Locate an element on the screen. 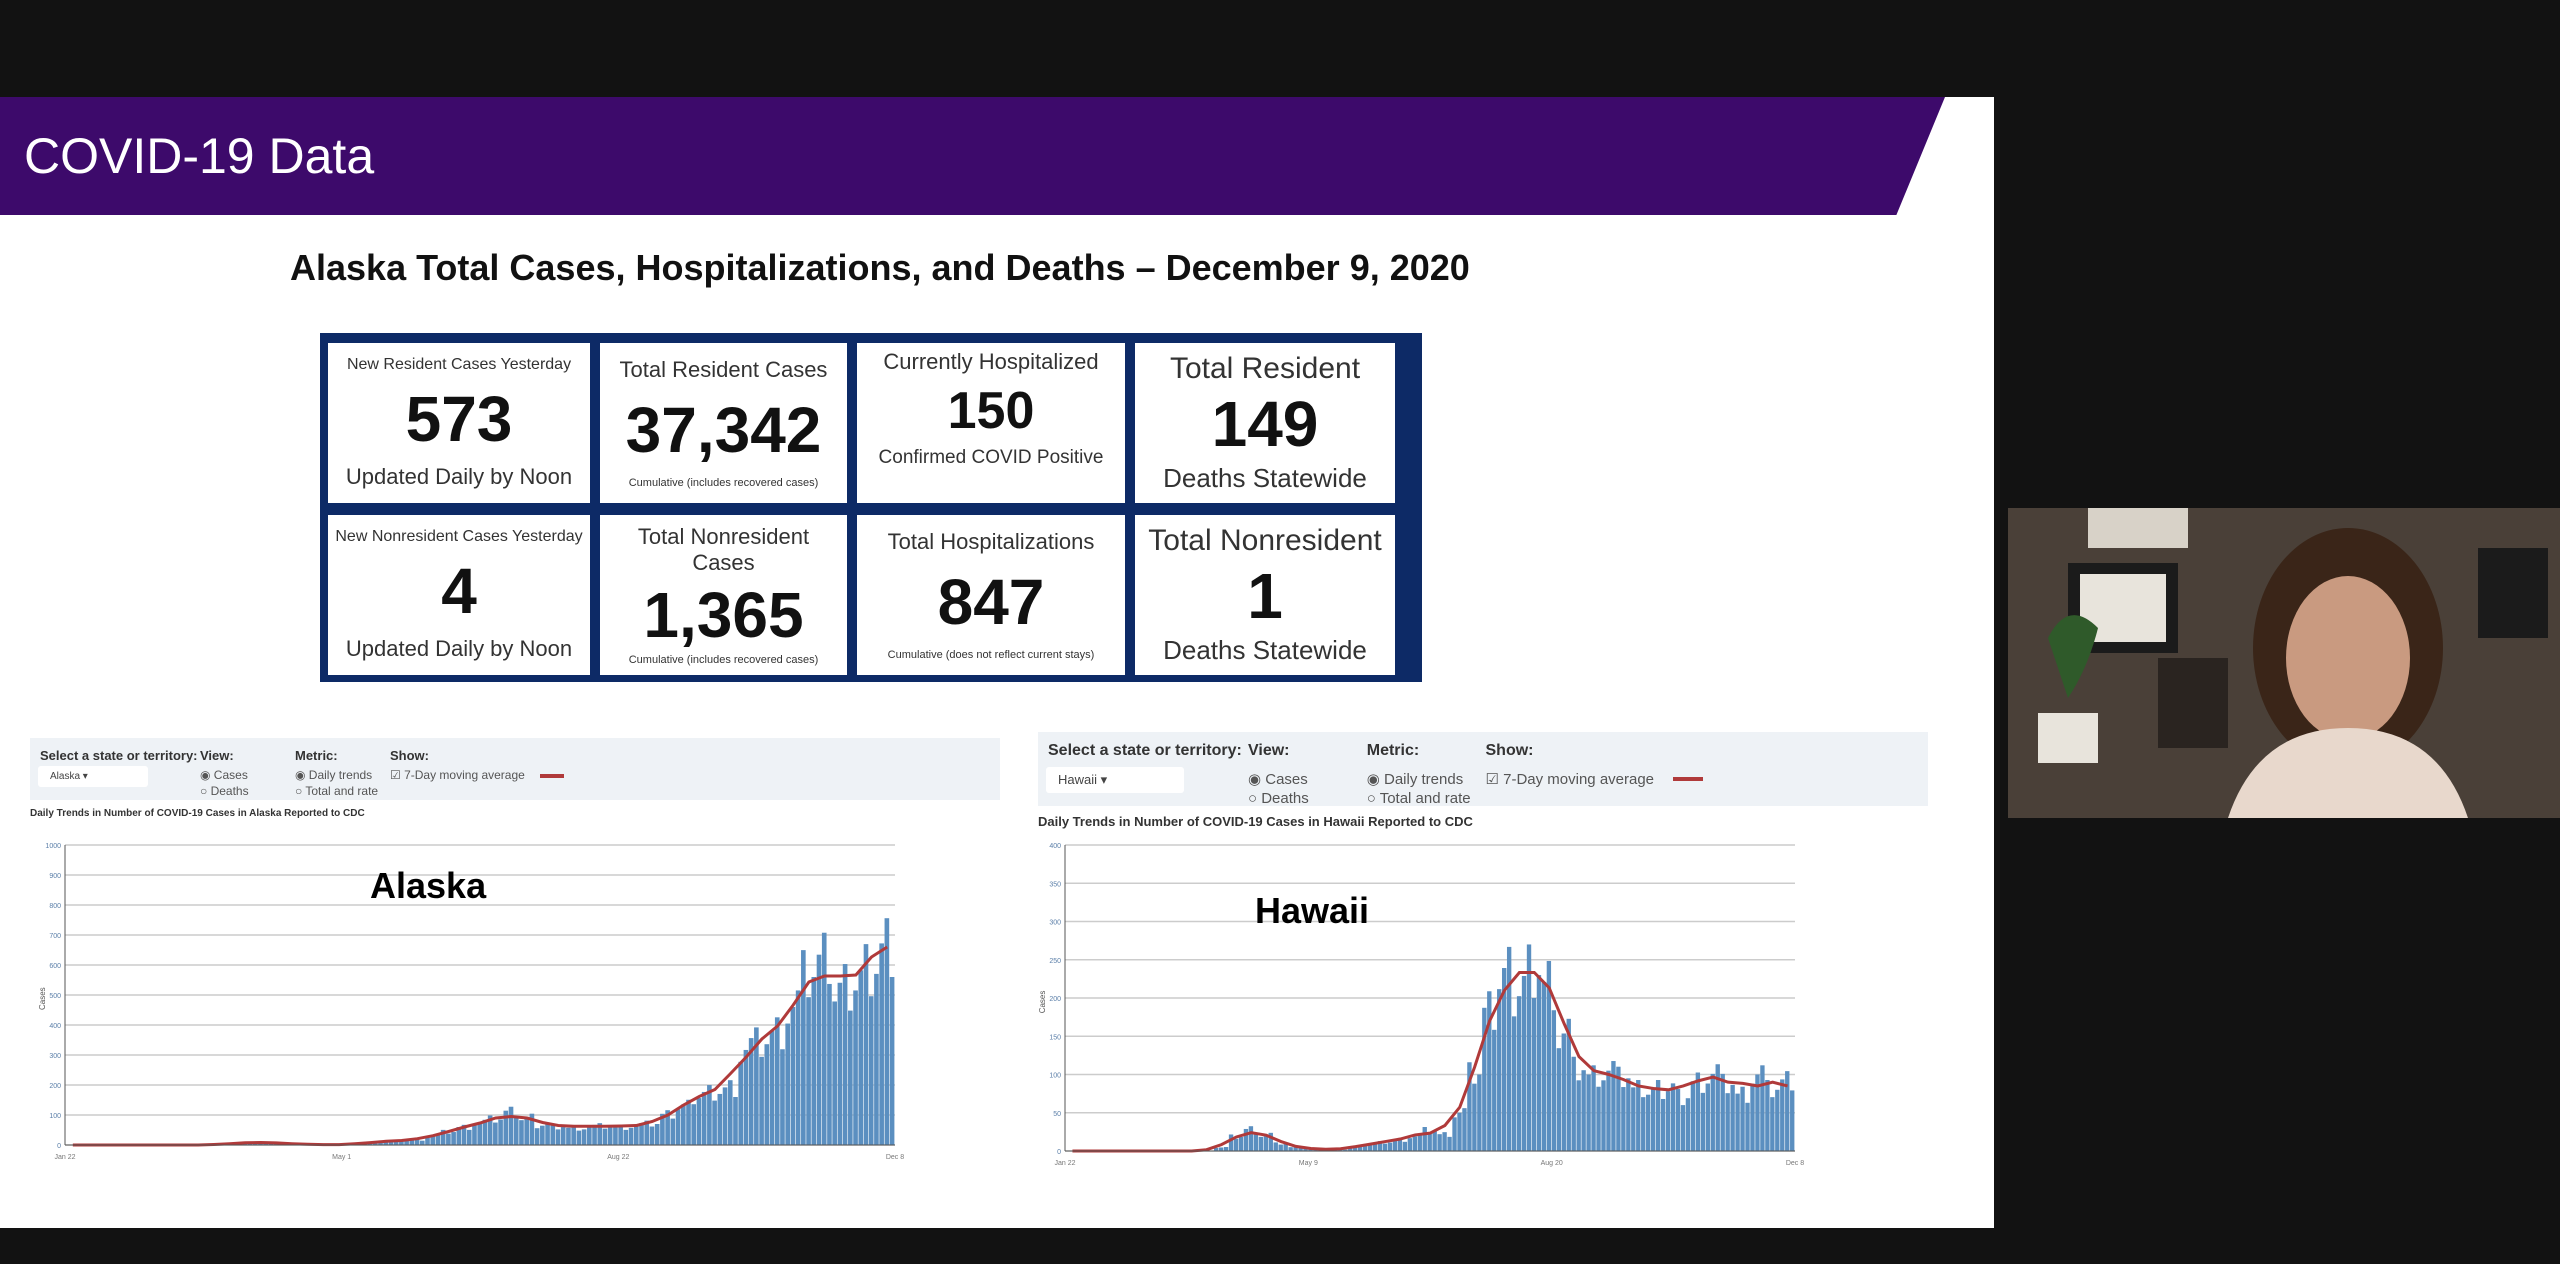  title-banner: COVID-19 Data is located at coordinates (972, 156).